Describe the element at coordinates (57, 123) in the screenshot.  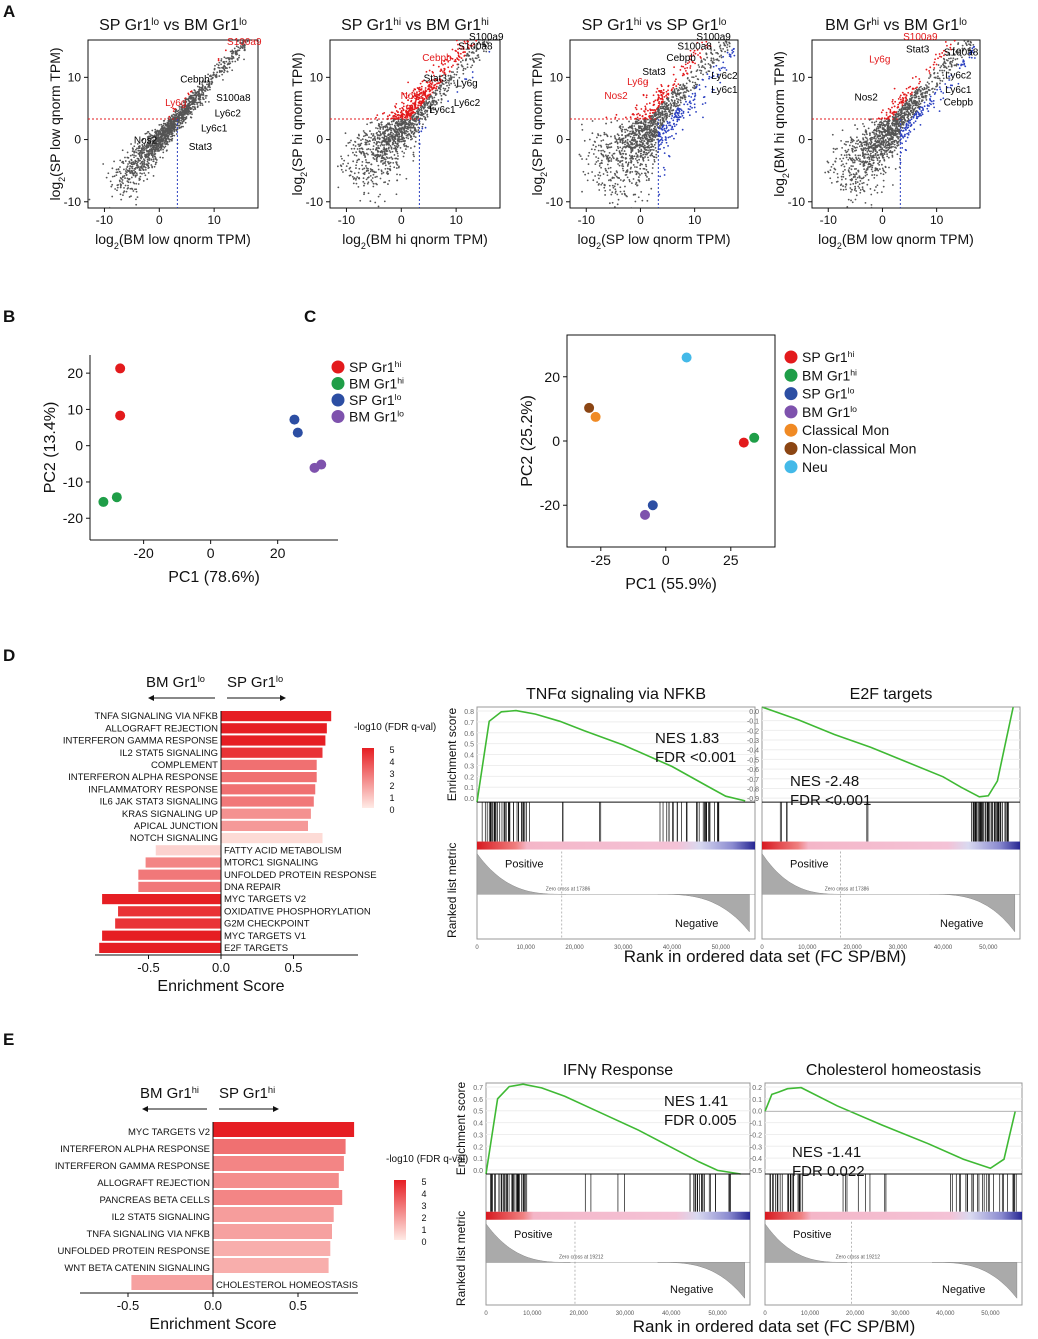
I see `y-axis-label: log2(SP low qnorm TPM)` at that location.